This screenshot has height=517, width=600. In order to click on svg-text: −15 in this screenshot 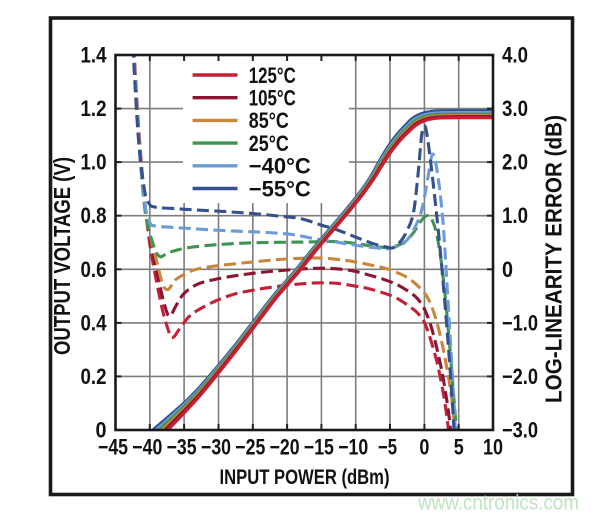, I will do `click(319, 447)`.